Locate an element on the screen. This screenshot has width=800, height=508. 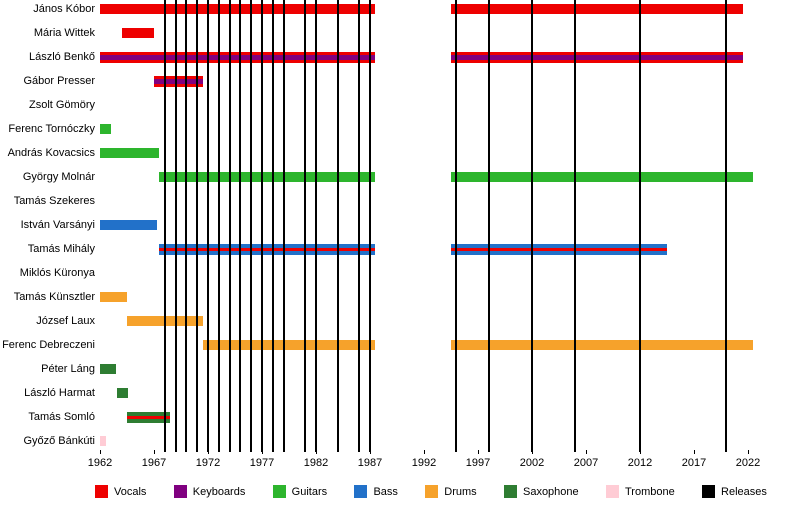
x-tick-label: 1962 is located at coordinates (100, 463).